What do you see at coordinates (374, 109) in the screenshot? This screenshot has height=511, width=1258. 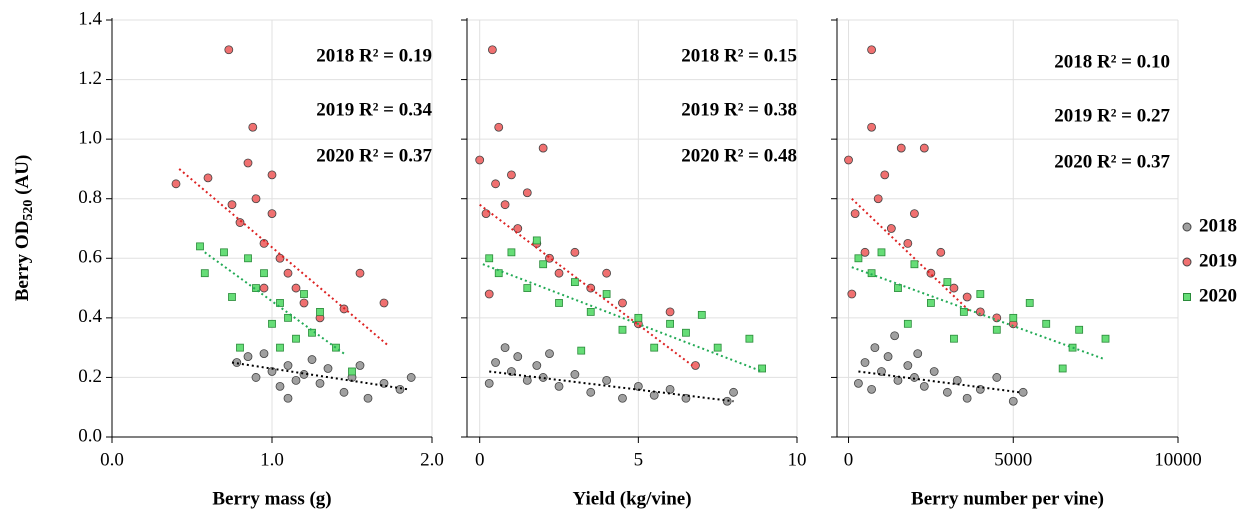 I see `annotation: 2019 R² = 0.34` at bounding box center [374, 109].